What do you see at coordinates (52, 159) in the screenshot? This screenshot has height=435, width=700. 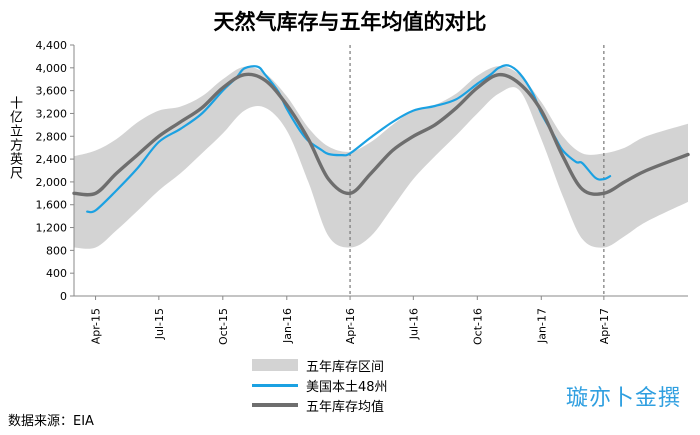 I see `y-tick-label: 2,400` at bounding box center [52, 159].